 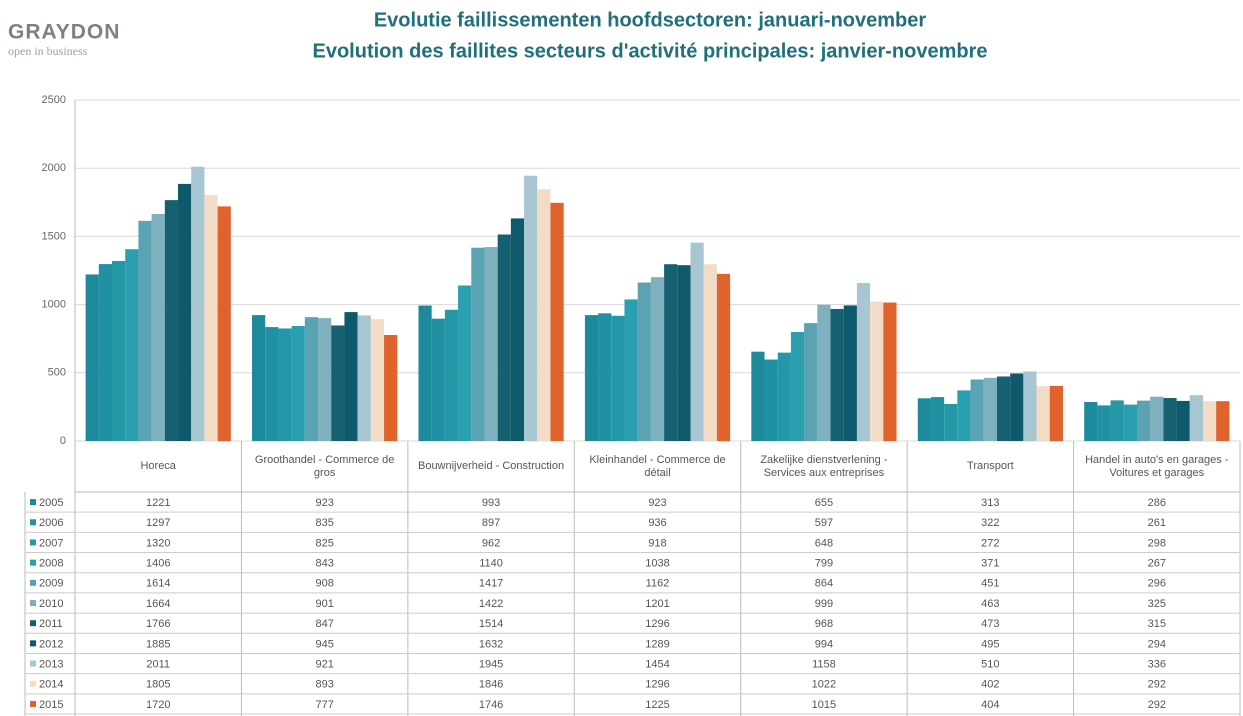 I want to click on table-value: 1805, so click(x=158, y=685).